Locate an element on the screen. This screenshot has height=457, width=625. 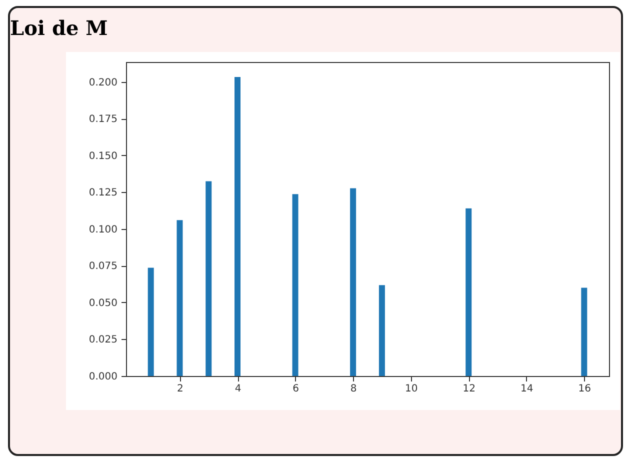
y-tick-label: 0.025 is located at coordinates (103, 340).